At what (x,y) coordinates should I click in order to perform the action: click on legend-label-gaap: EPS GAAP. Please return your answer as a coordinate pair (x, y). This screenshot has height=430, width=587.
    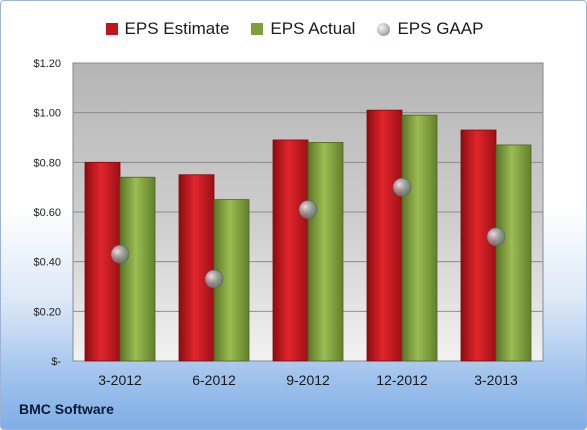
    Looking at the image, I should click on (440, 28).